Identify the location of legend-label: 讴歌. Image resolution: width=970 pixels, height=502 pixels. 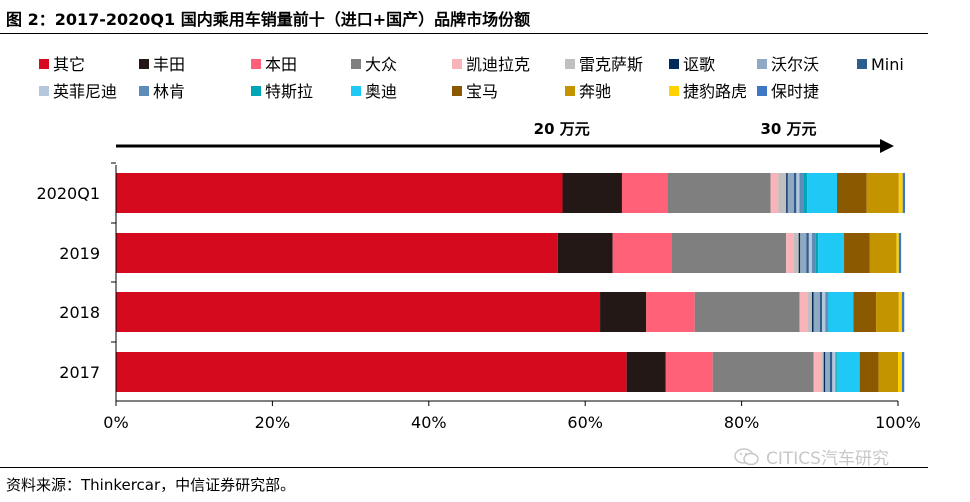
(699, 64).